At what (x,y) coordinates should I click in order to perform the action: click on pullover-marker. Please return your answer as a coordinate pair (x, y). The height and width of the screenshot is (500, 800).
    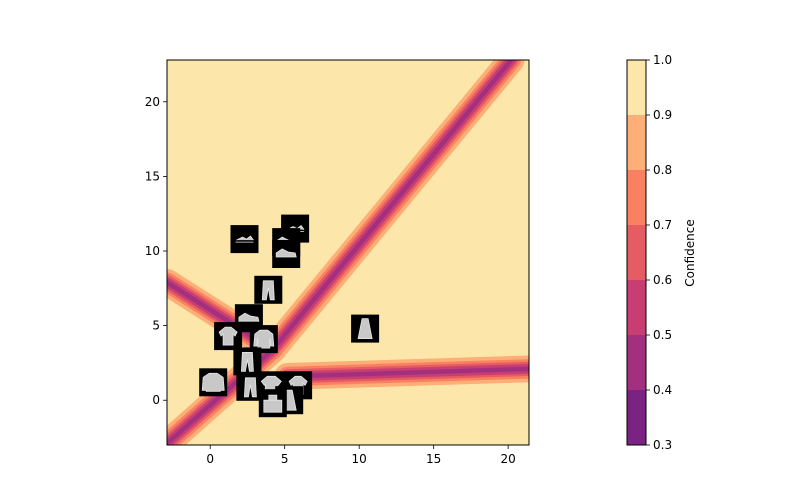
    Looking at the image, I should click on (263, 339).